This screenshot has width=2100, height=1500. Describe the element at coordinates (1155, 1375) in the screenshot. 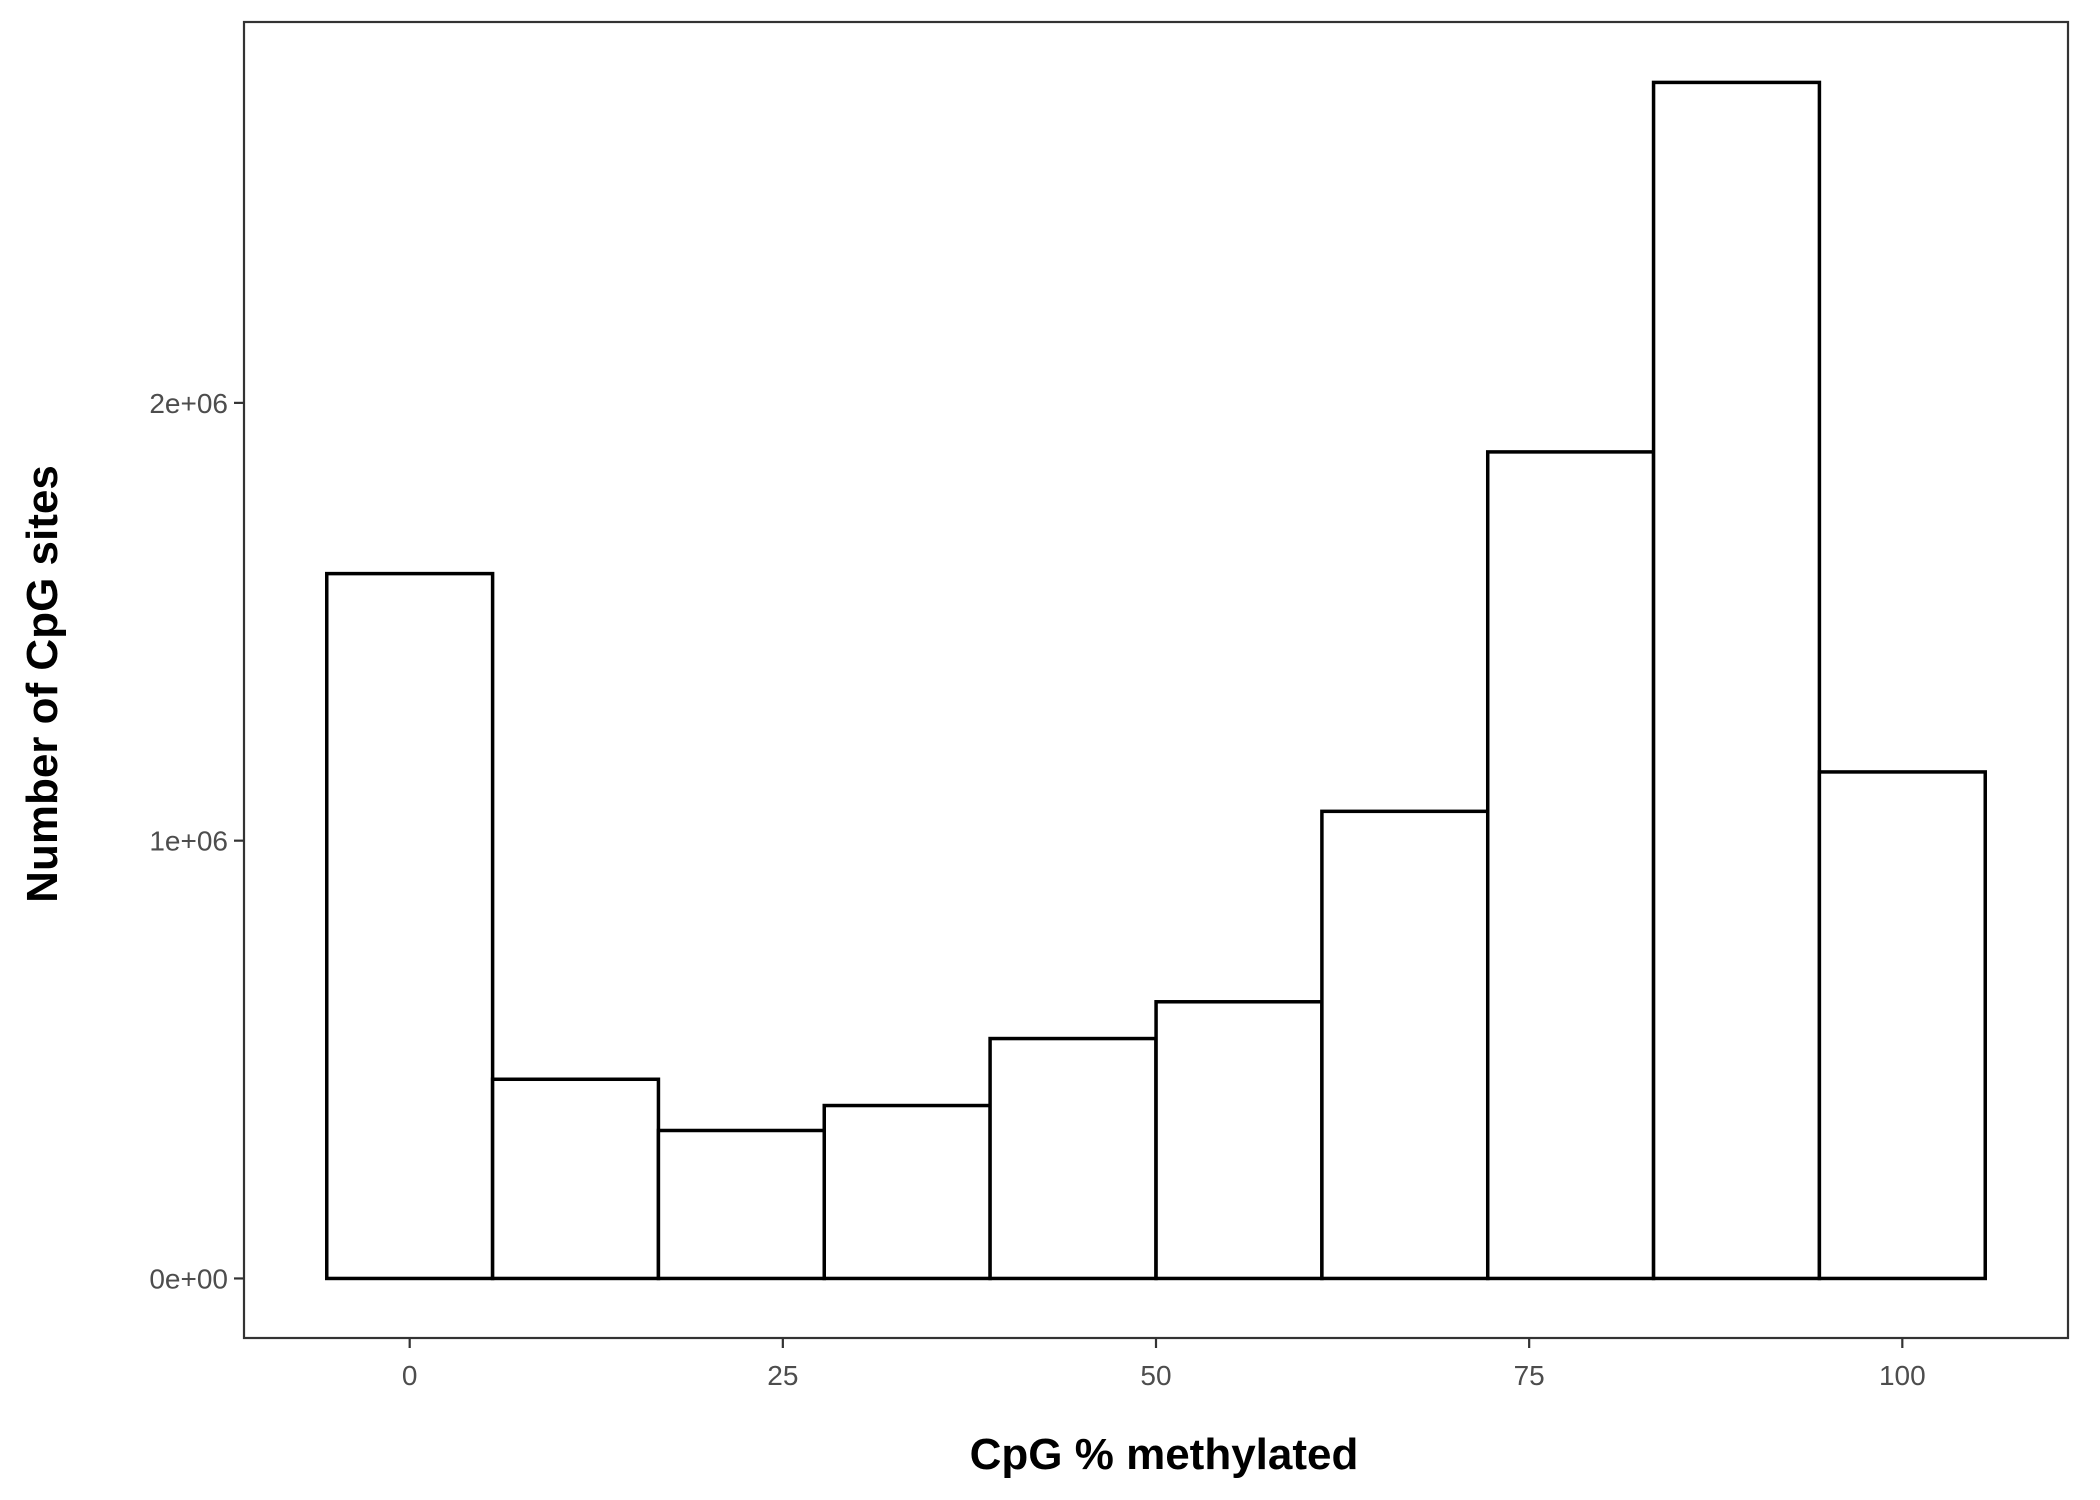

I see `x-tick-label: 50` at that location.